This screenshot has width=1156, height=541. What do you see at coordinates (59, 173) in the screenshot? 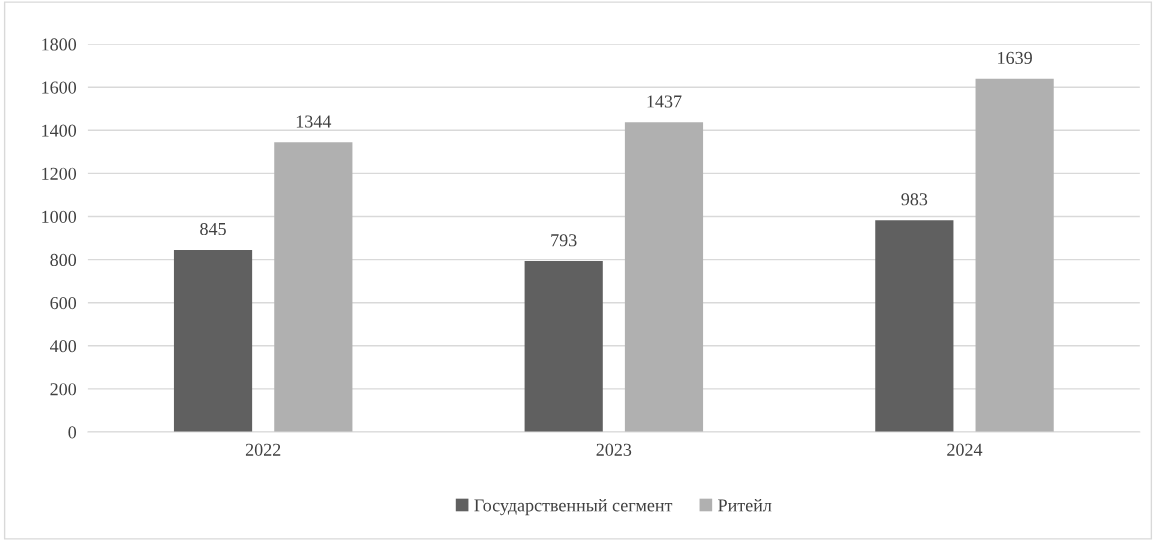
I see `y-tick-label: 1200` at bounding box center [59, 173].